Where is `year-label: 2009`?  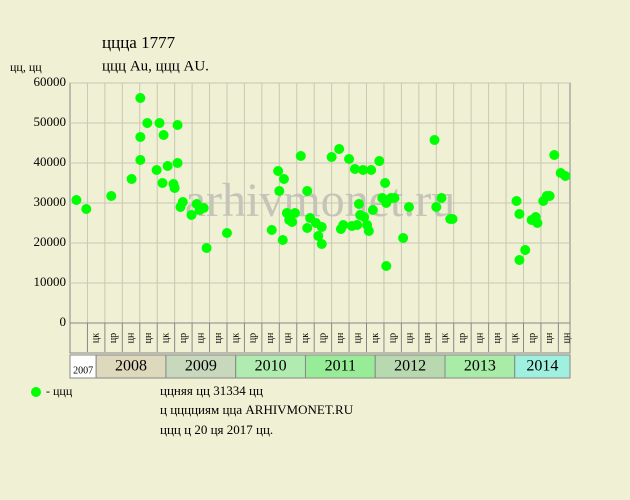 year-label: 2009 is located at coordinates (201, 366).